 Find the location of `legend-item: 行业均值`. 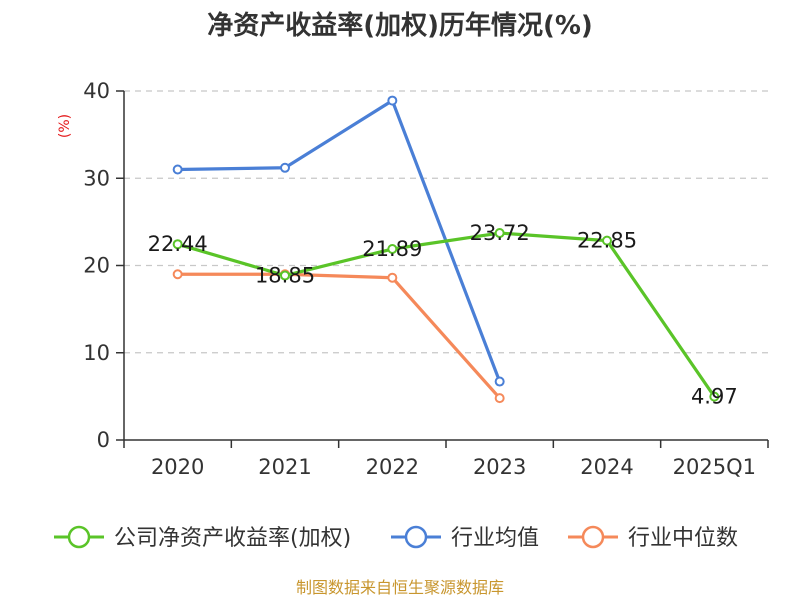

legend-item: 行业均值 is located at coordinates (465, 538).